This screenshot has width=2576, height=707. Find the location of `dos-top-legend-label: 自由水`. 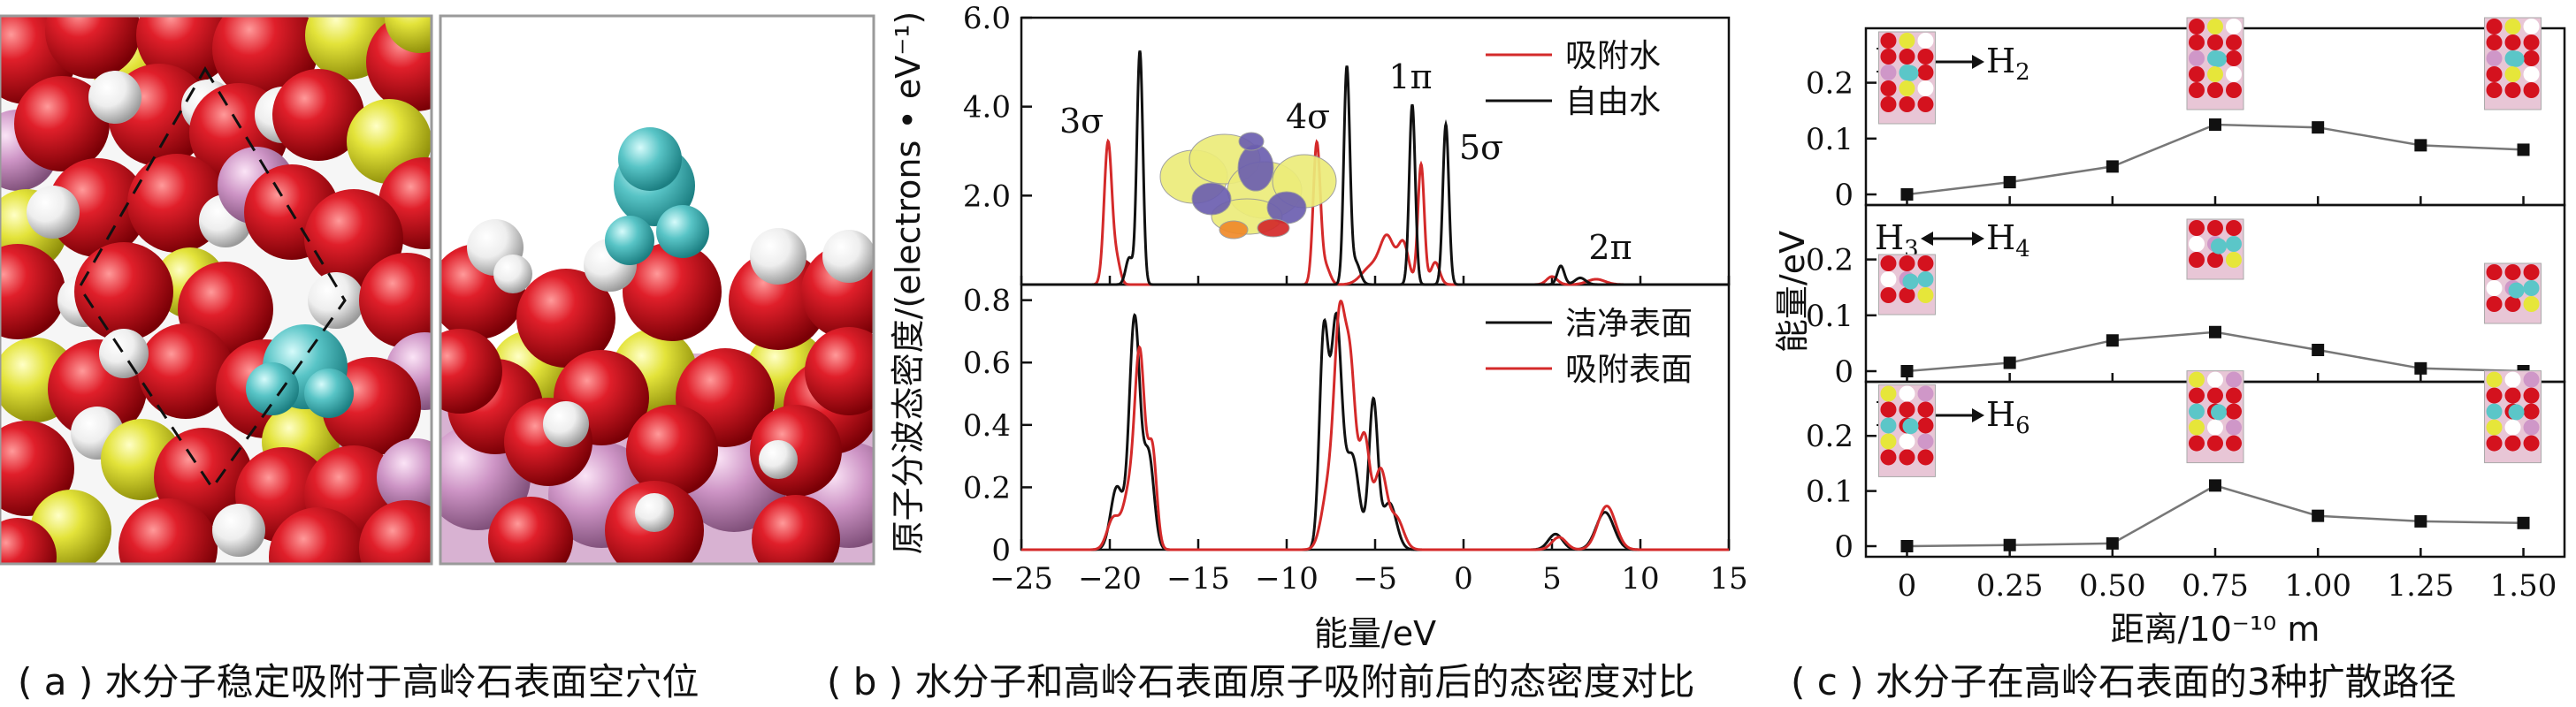

dos-top-legend-label: 自由水 is located at coordinates (1613, 102).